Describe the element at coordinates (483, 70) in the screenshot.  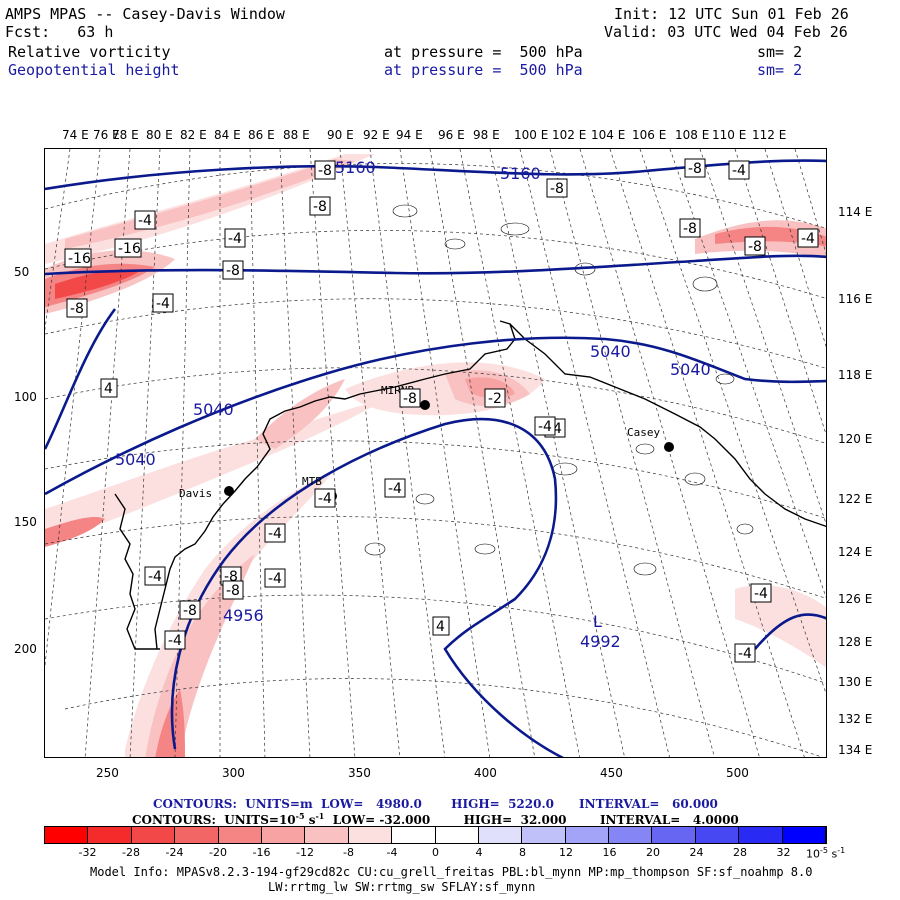
I see `field2-level: at pressure = 500 hPa` at that location.